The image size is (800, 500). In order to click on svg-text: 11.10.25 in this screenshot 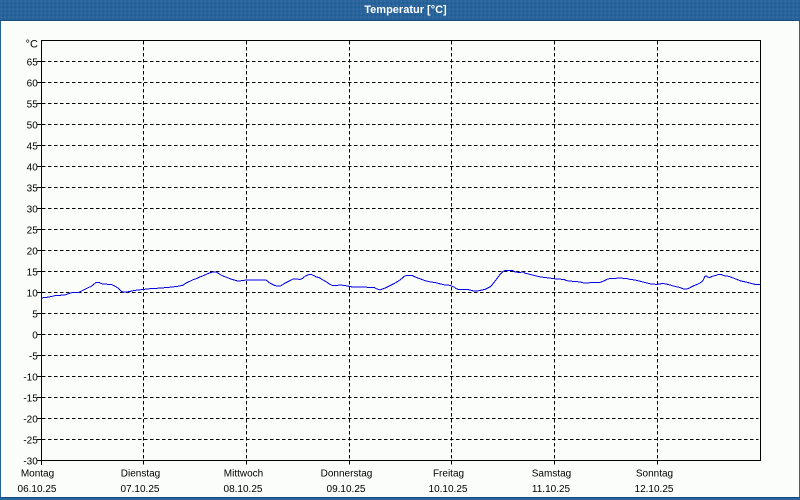, I will do `click(551, 489)`.